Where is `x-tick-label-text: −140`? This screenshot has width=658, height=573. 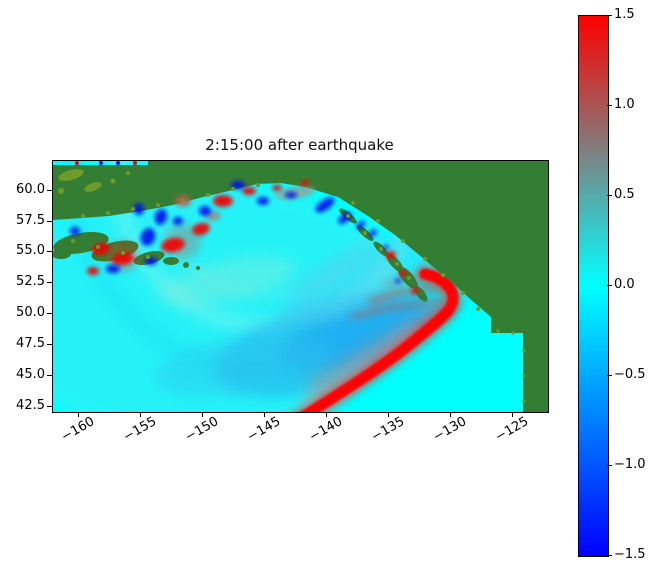
x-tick-label-text: −140 is located at coordinates (326, 429).